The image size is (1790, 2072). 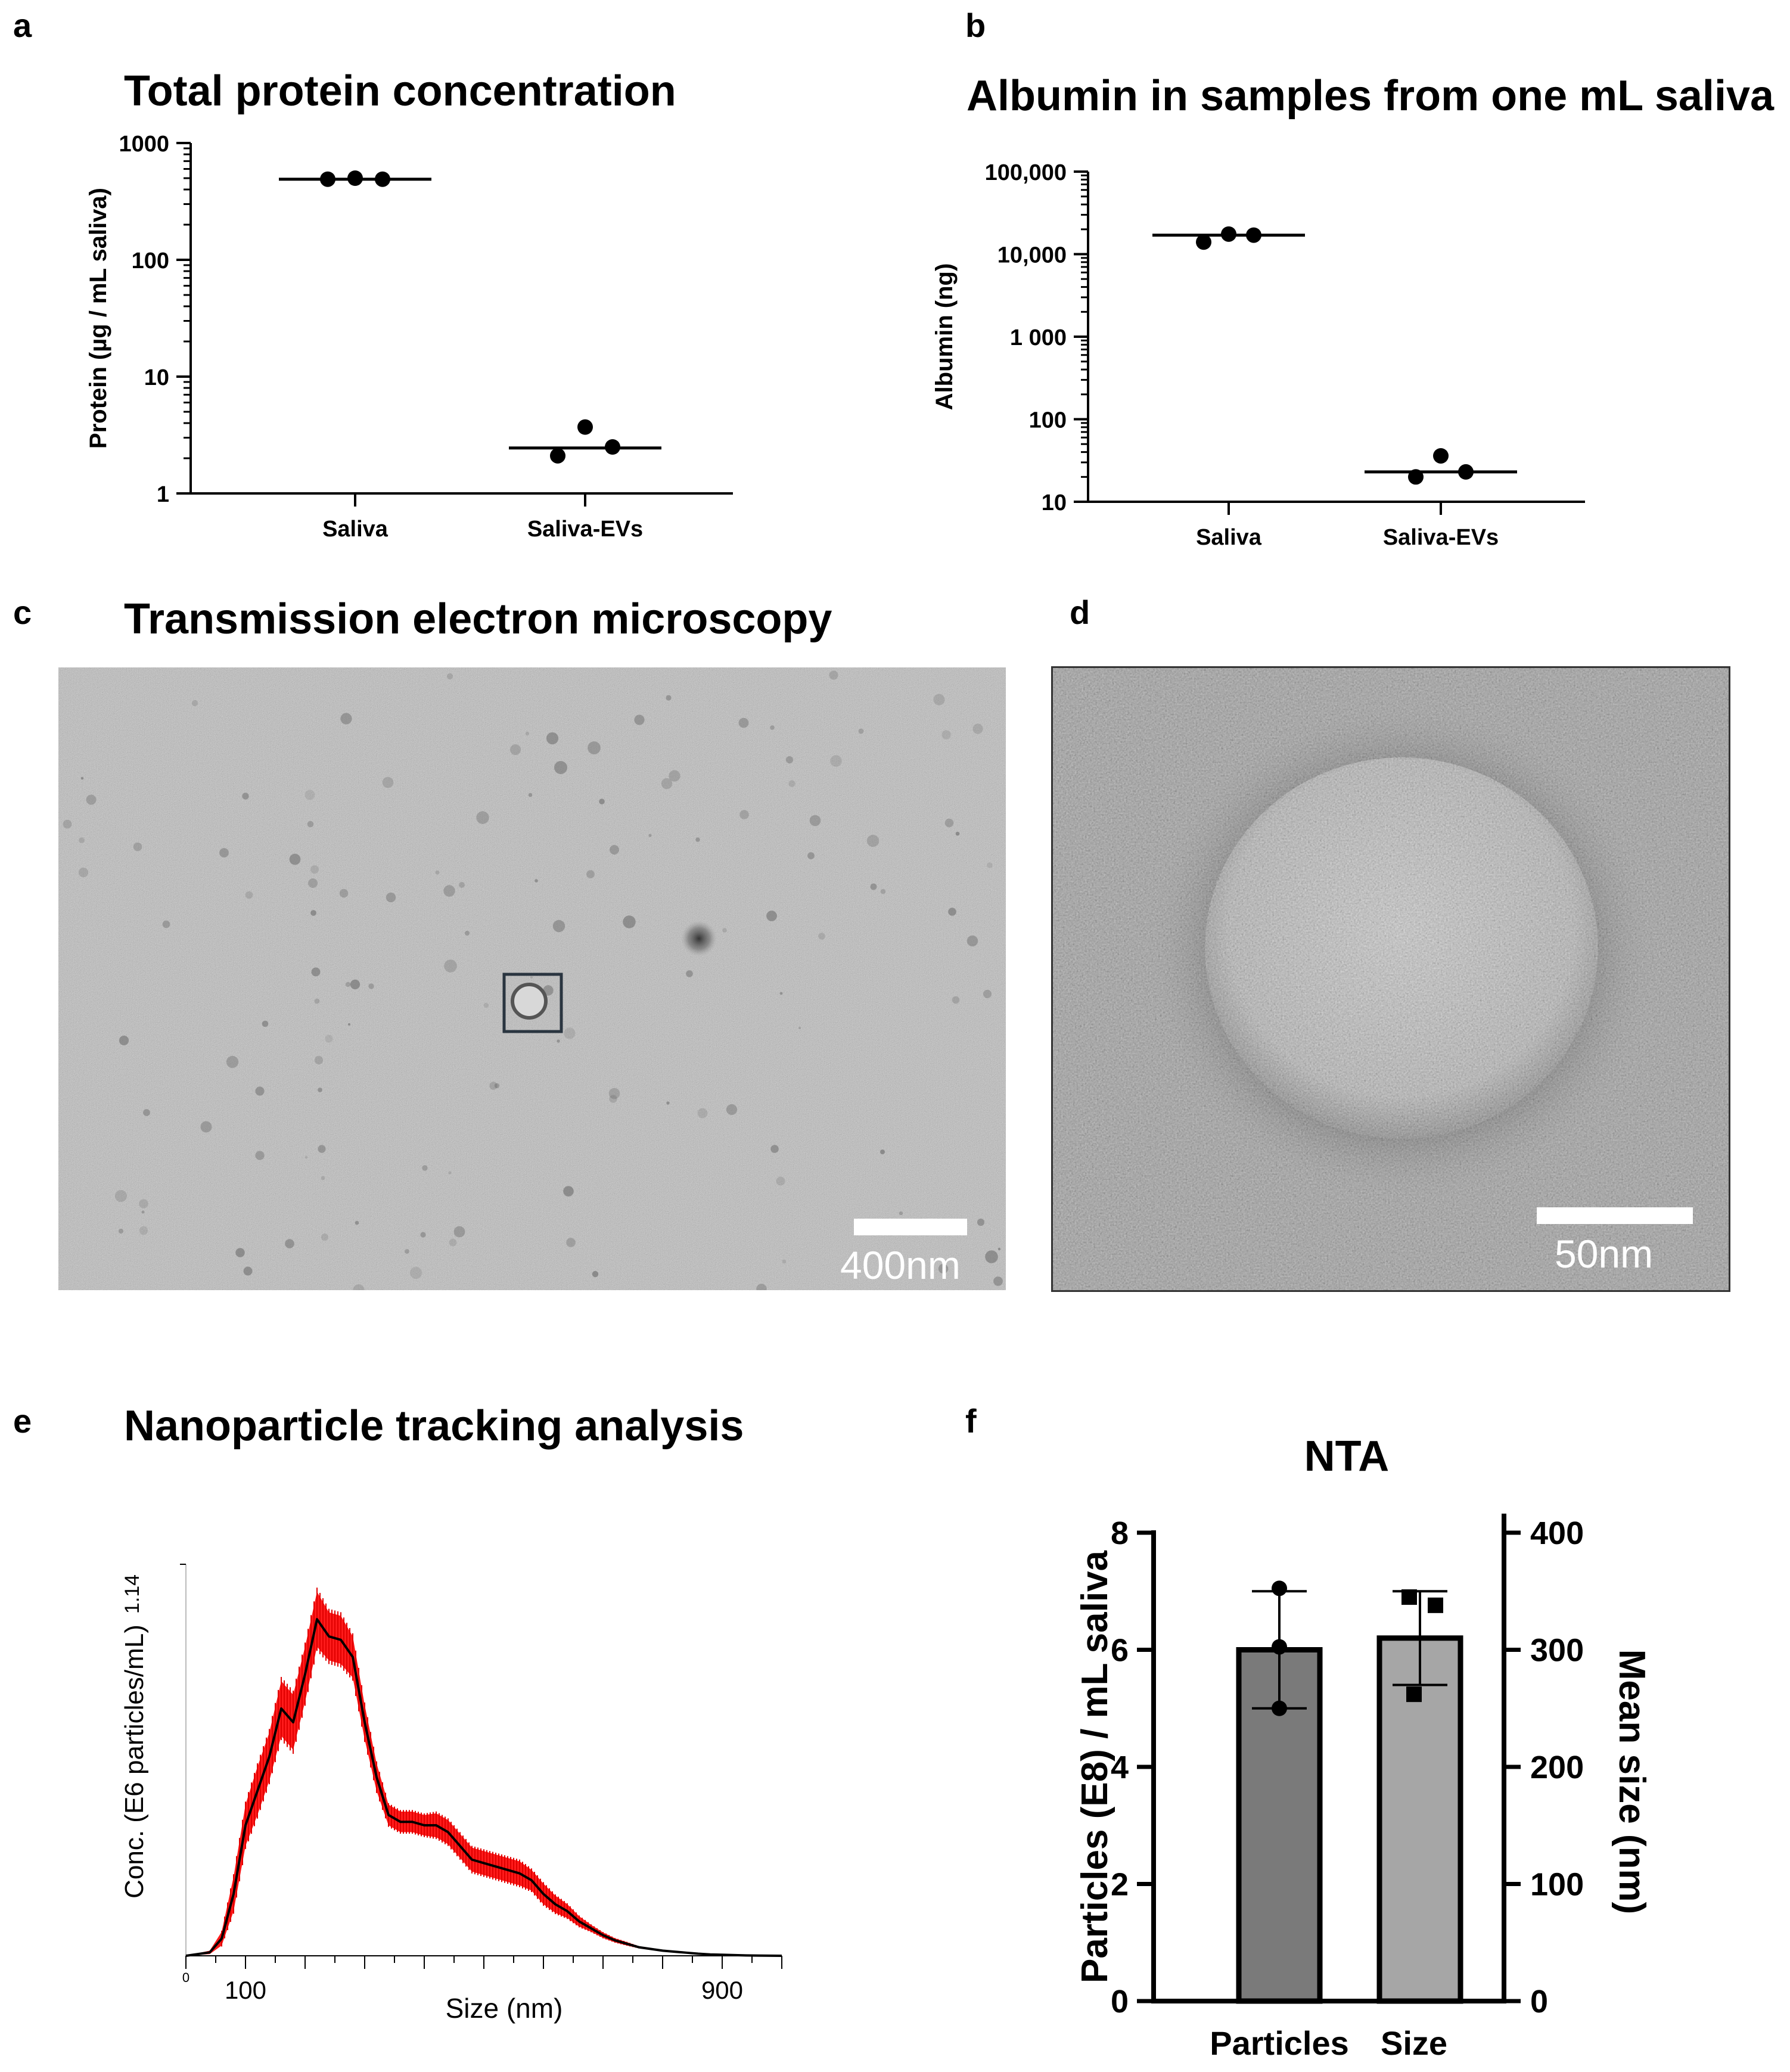 What do you see at coordinates (1120, 1885) in the screenshot?
I see `left-y-tick-label: 2` at bounding box center [1120, 1885].